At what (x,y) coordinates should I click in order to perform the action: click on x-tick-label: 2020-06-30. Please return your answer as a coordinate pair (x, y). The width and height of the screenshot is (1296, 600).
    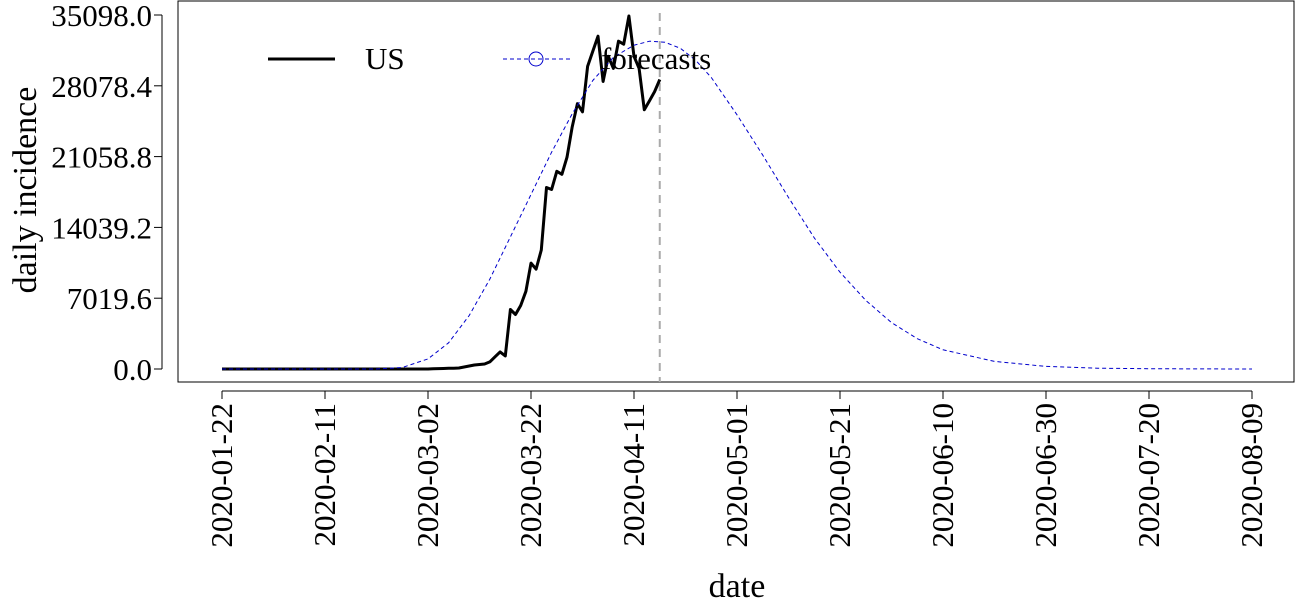
    Looking at the image, I should click on (1045, 475).